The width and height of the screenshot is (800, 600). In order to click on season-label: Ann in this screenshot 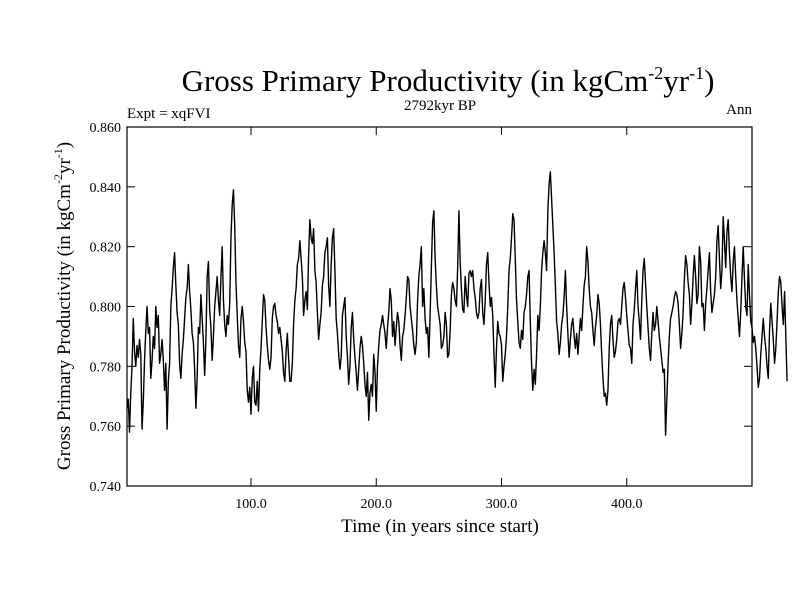, I will do `click(739, 110)`.